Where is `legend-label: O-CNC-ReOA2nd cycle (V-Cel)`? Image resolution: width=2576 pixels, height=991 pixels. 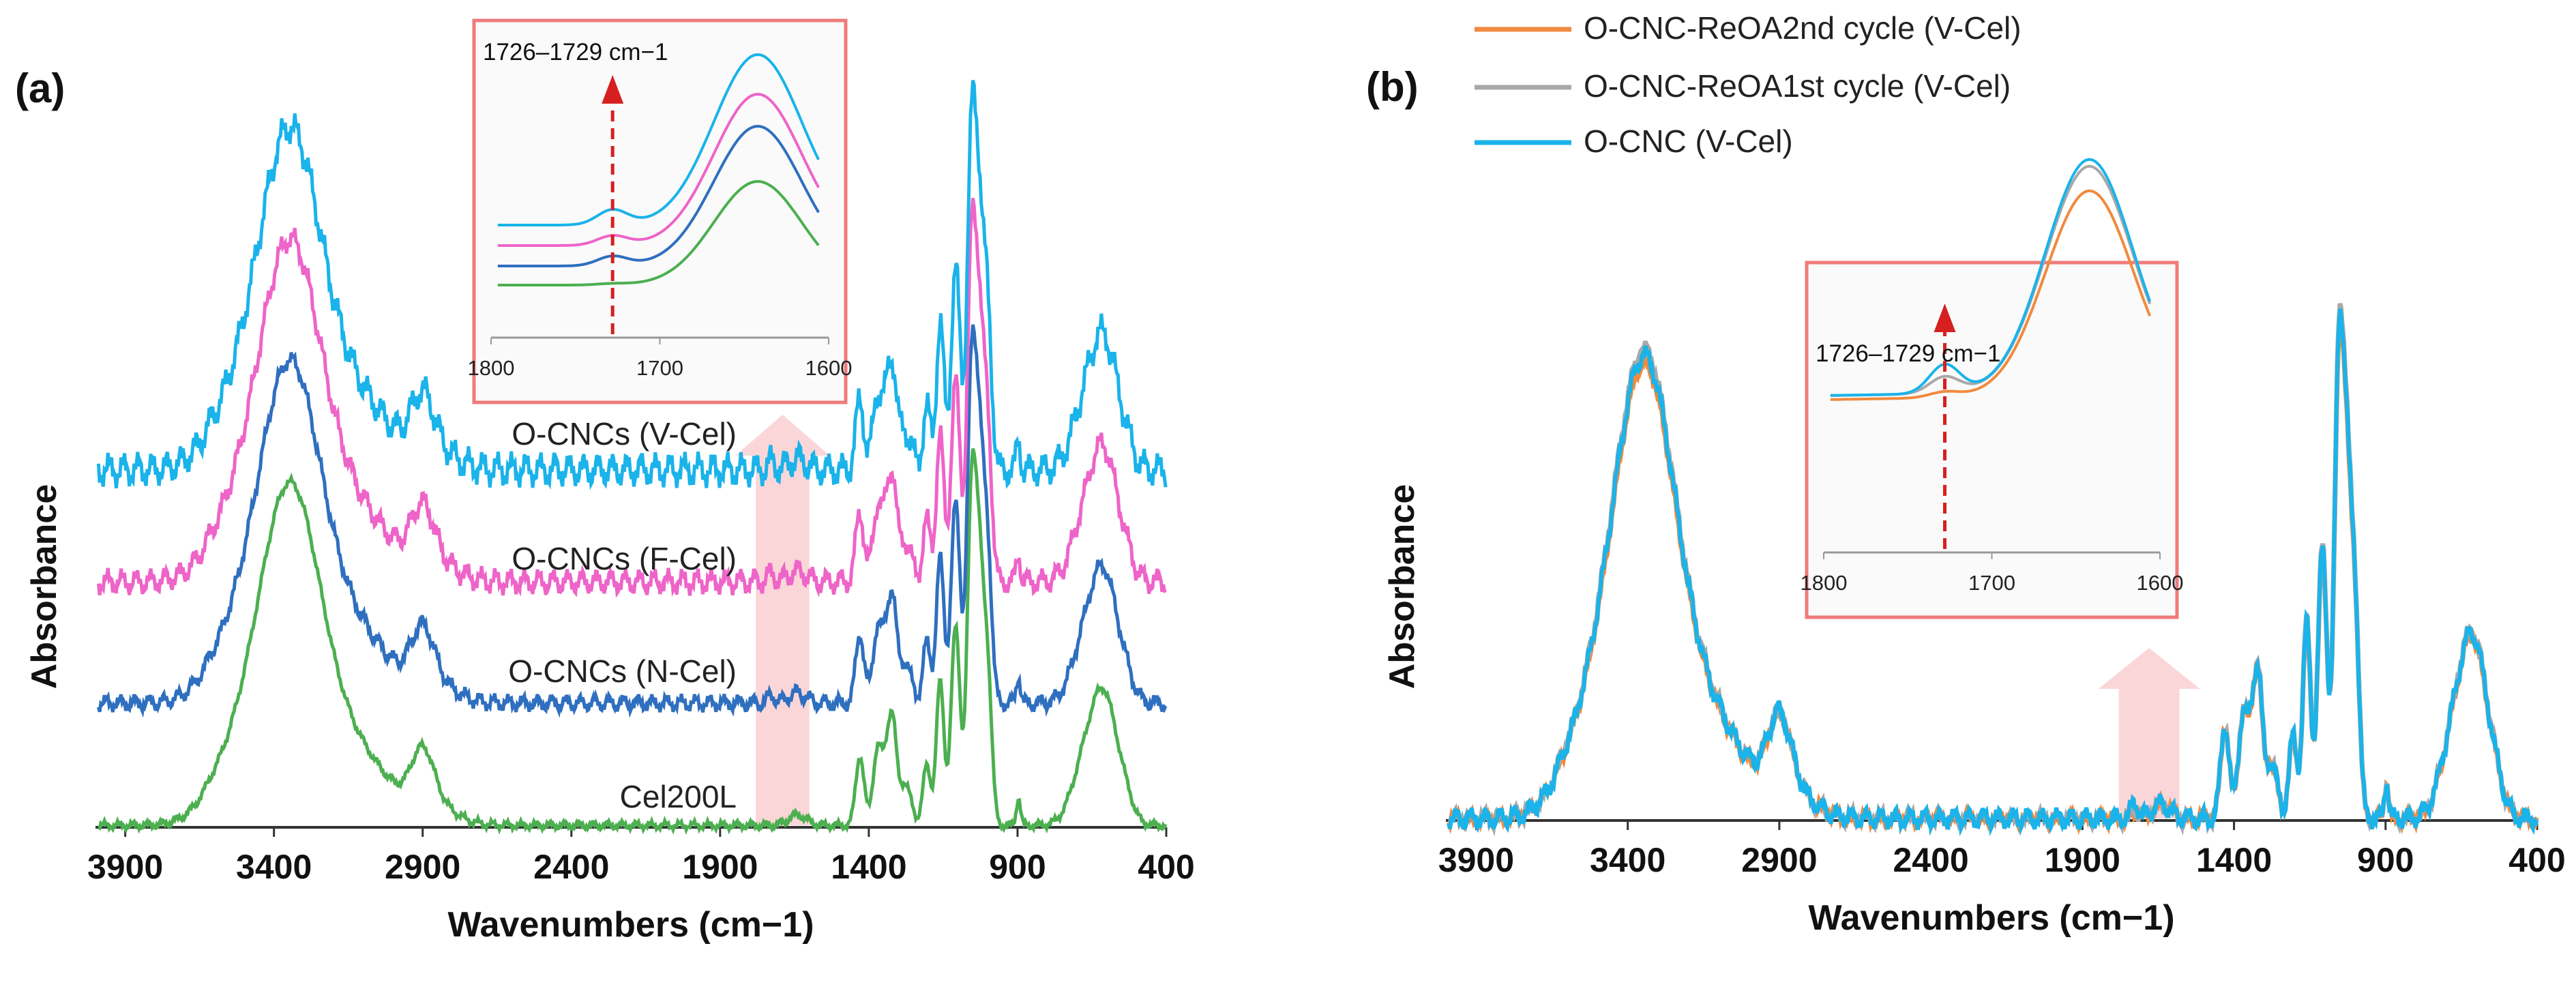
legend-label: O-CNC-ReOA2nd cycle (V-Cel) is located at coordinates (1803, 28).